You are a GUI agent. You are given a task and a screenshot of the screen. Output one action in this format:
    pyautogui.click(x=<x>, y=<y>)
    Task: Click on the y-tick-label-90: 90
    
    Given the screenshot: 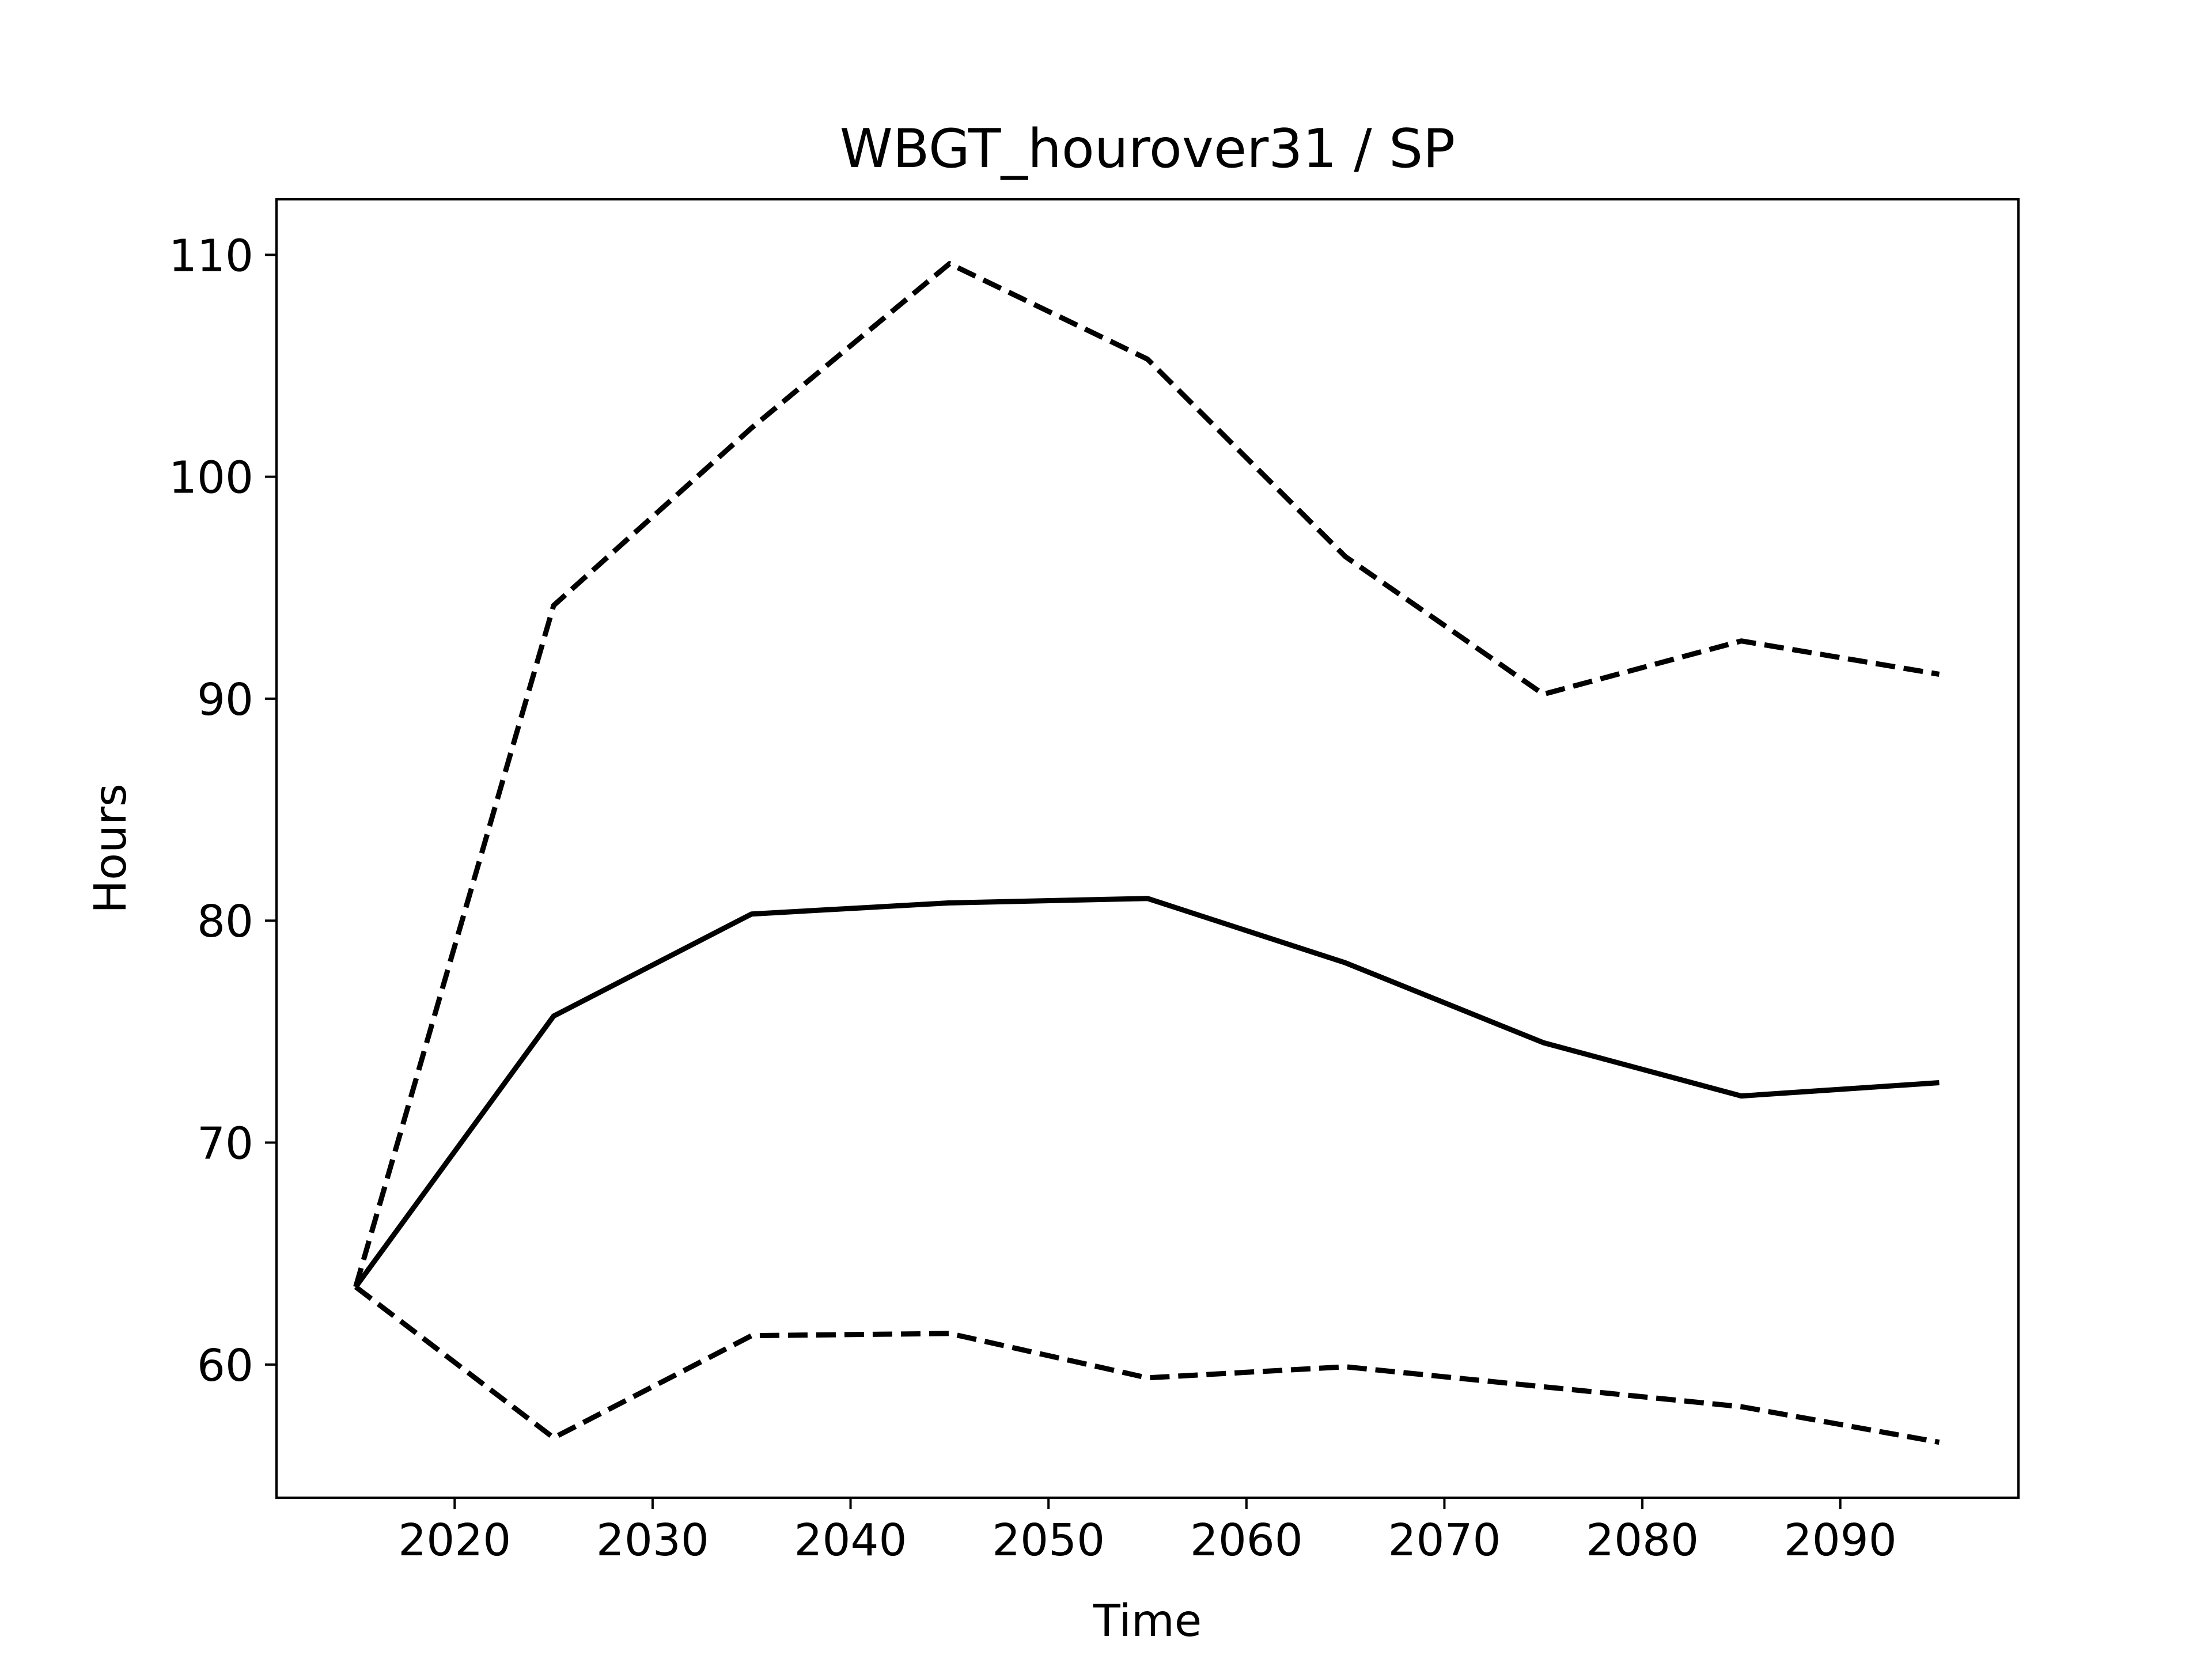 What is the action you would take?
    pyautogui.click(x=225, y=700)
    